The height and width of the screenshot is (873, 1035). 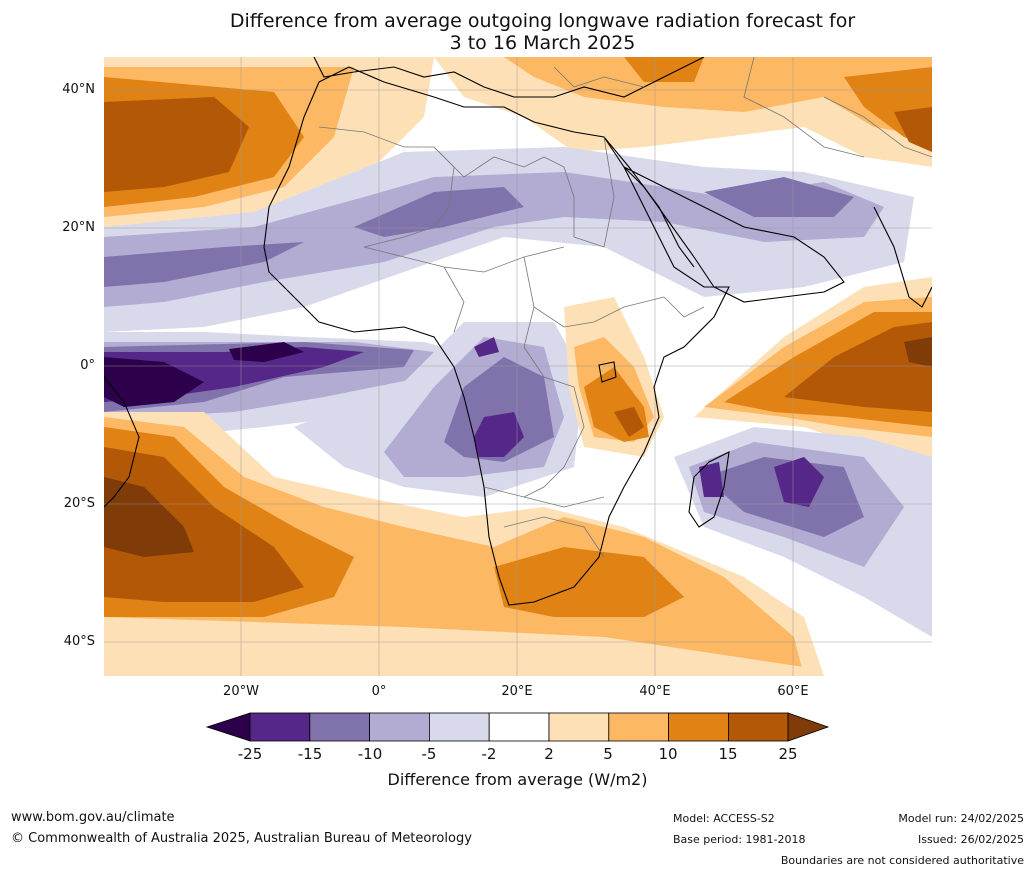 What do you see at coordinates (961, 818) in the screenshot?
I see `footer-model-run: Model run: 24/02/2025` at bounding box center [961, 818].